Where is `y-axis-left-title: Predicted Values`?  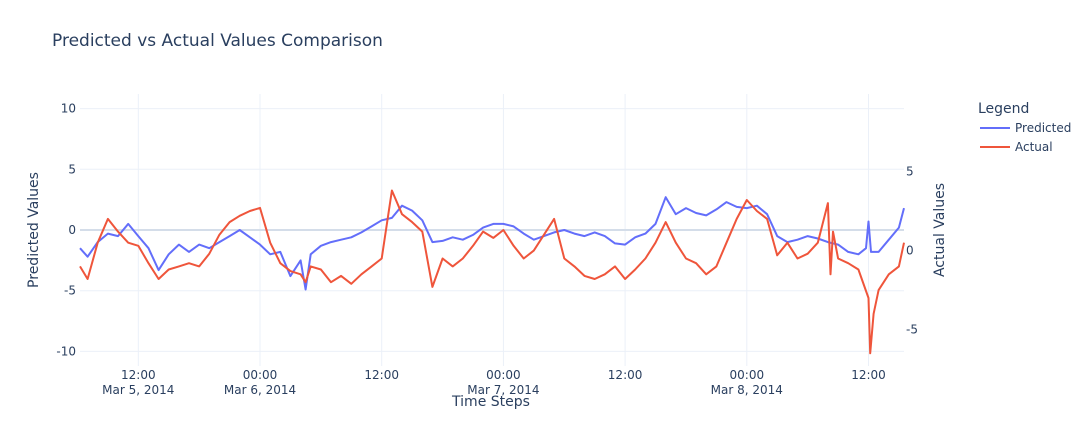 y-axis-left-title: Predicted Values is located at coordinates (34, 230).